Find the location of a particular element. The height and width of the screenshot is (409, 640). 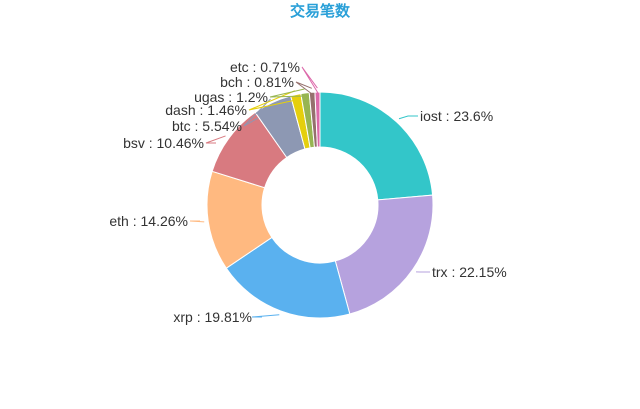

slice-iost is located at coordinates (376, 146).